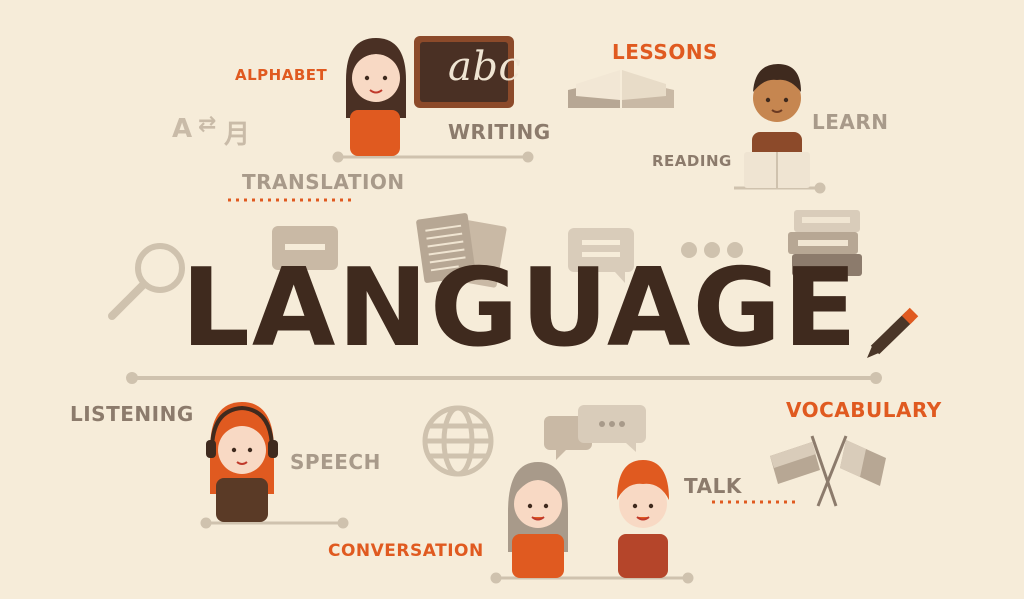 The height and width of the screenshot is (599, 1024). Describe the element at coordinates (499, 132) in the screenshot. I see `label-writing: WRITING` at that location.